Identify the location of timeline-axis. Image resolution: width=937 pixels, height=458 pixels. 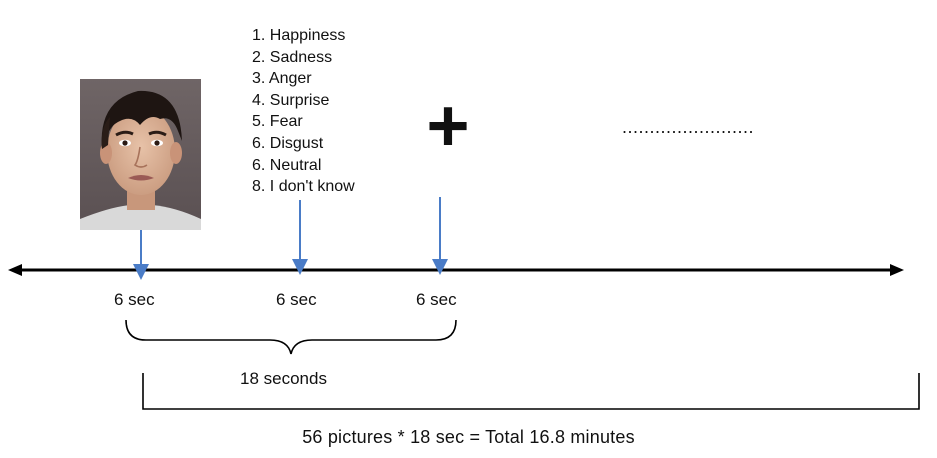
(456, 270).